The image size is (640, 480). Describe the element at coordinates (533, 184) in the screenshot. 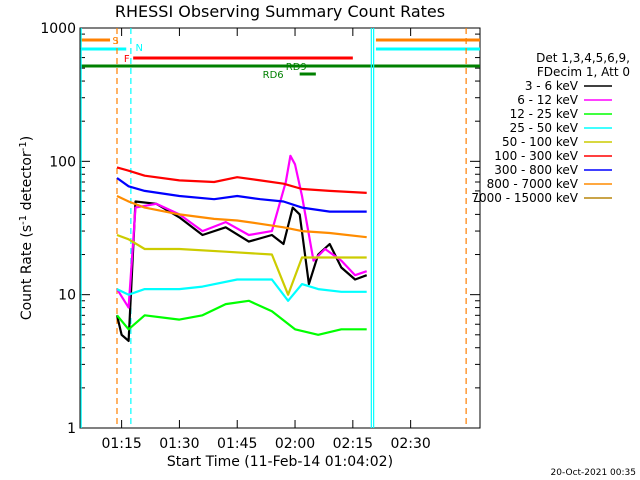

I see `legend-label: 800 - 7000 keV` at that location.